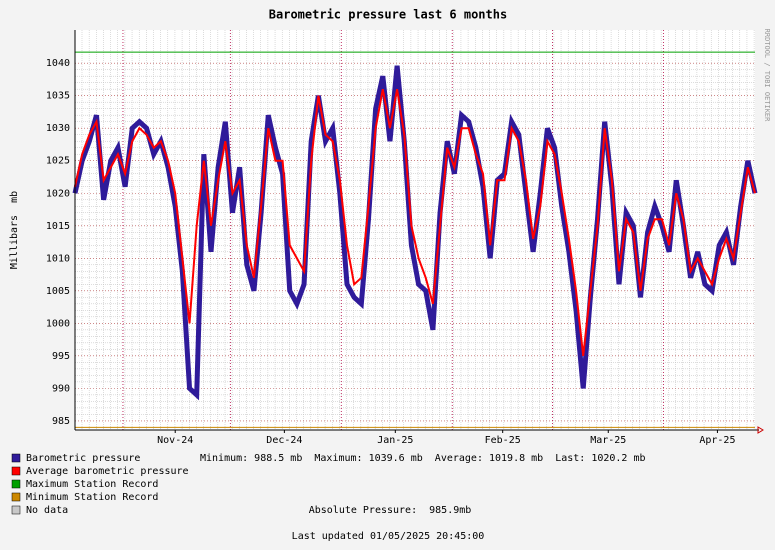 The image size is (775, 550). I want to click on x-tick-label: Nov-24, so click(175, 440).